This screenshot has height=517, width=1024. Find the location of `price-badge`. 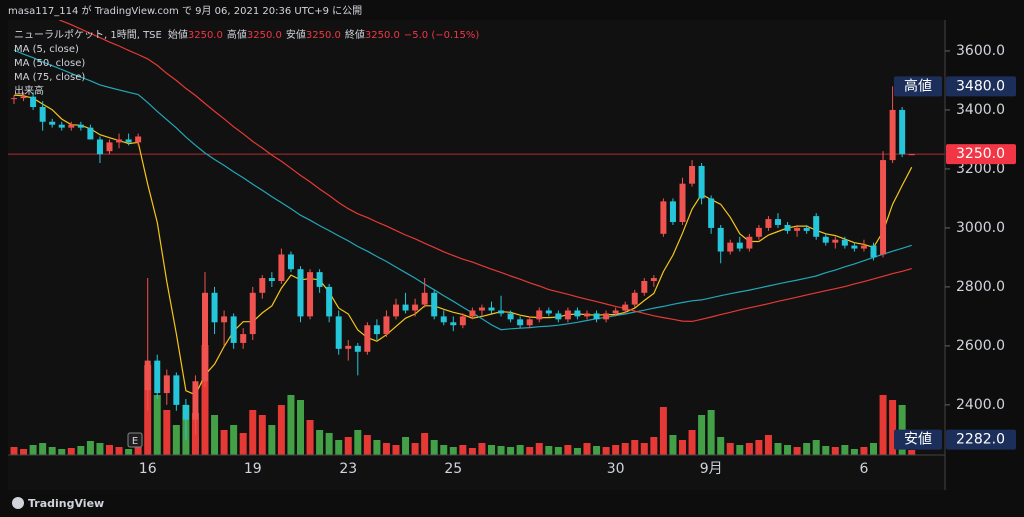

price-badge is located at coordinates (981, 439).